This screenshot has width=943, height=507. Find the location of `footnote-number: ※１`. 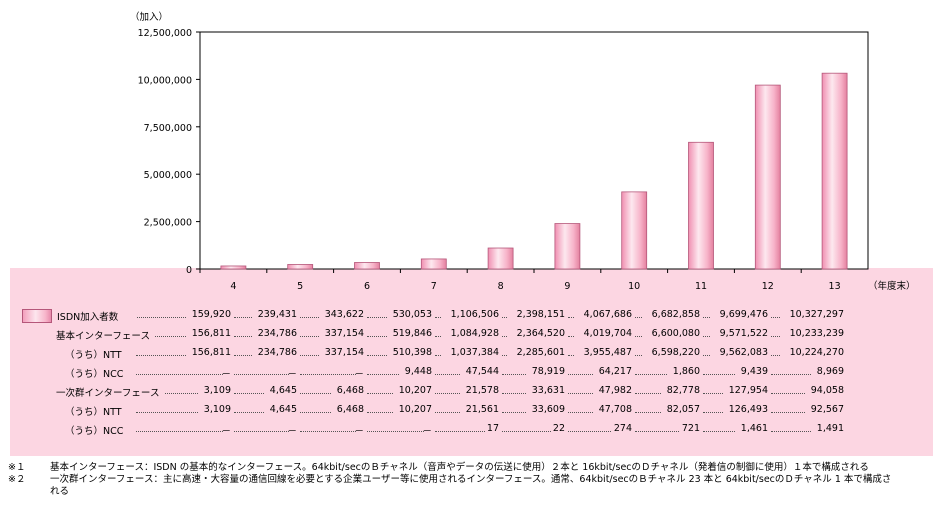

footnote-number: ※１ is located at coordinates (17, 467).